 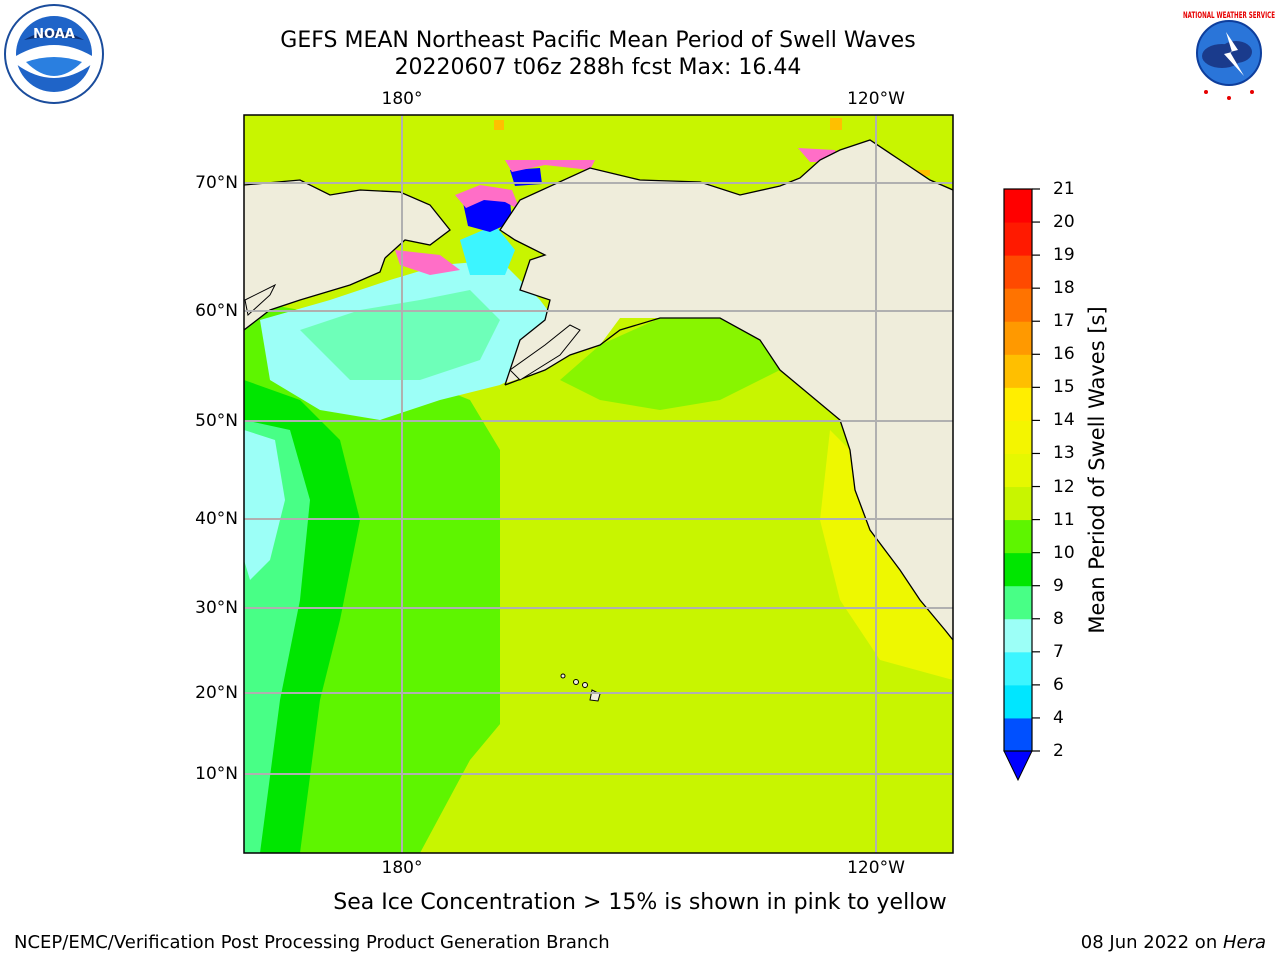 What do you see at coordinates (487, 250) in the screenshot?
I see `swell-zone-chukchi-6s` at bounding box center [487, 250].